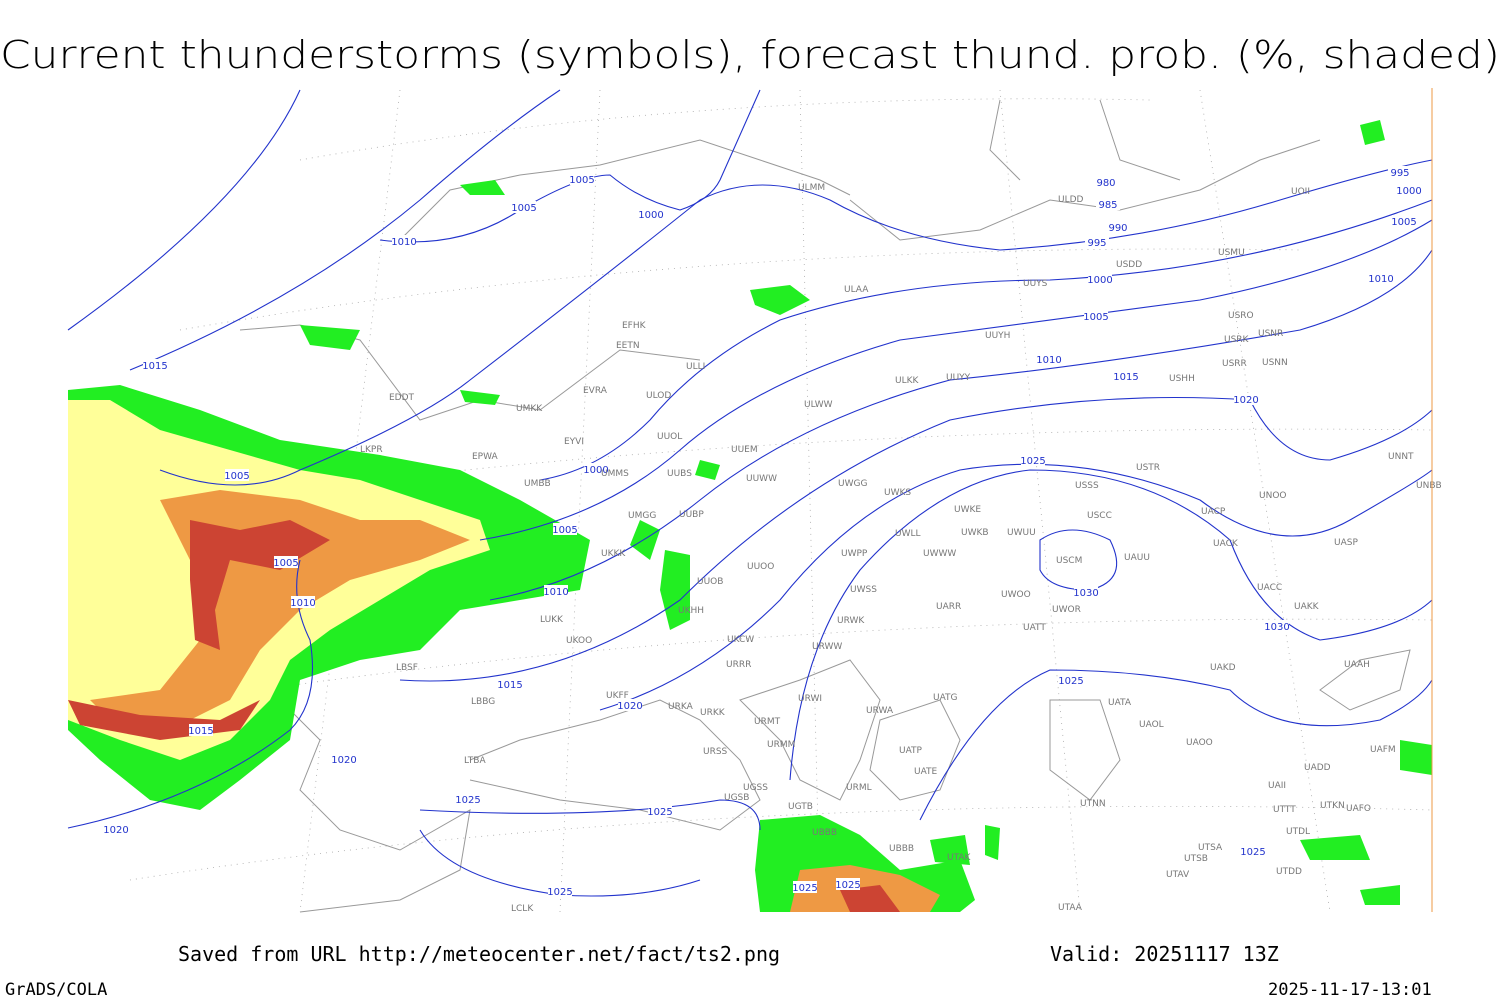  What do you see at coordinates (1093, 804) in the screenshot?
I see `station-label: UTNN` at bounding box center [1093, 804].